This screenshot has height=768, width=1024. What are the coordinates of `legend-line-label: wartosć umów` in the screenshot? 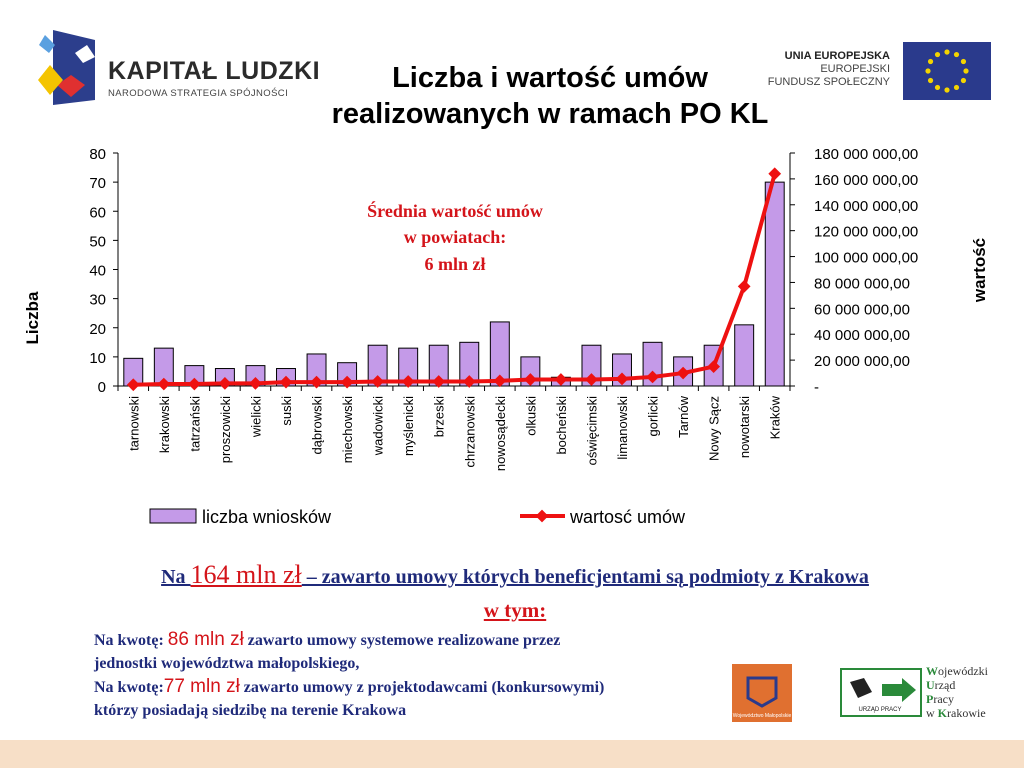 It's located at (627, 517).